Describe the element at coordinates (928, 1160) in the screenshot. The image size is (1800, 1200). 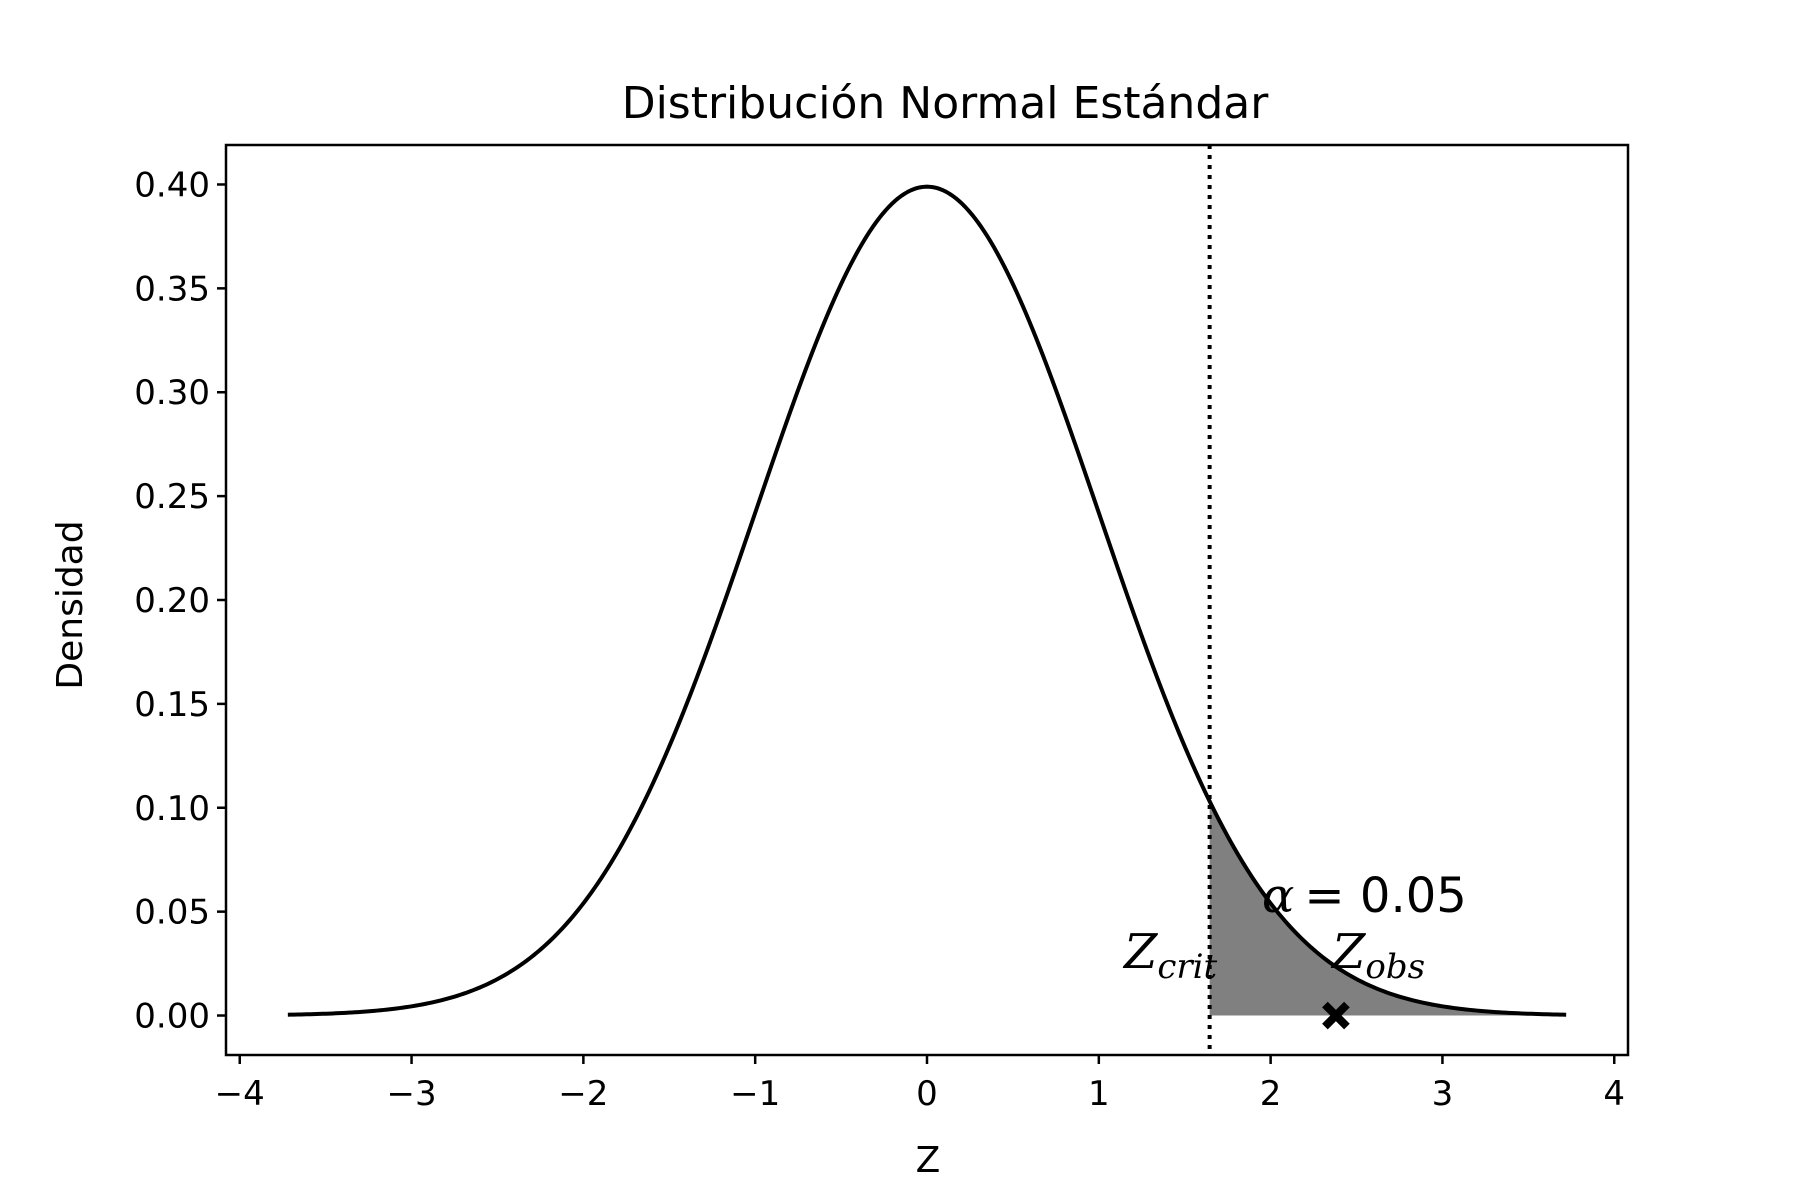
I see `x-axis-label: Z` at that location.